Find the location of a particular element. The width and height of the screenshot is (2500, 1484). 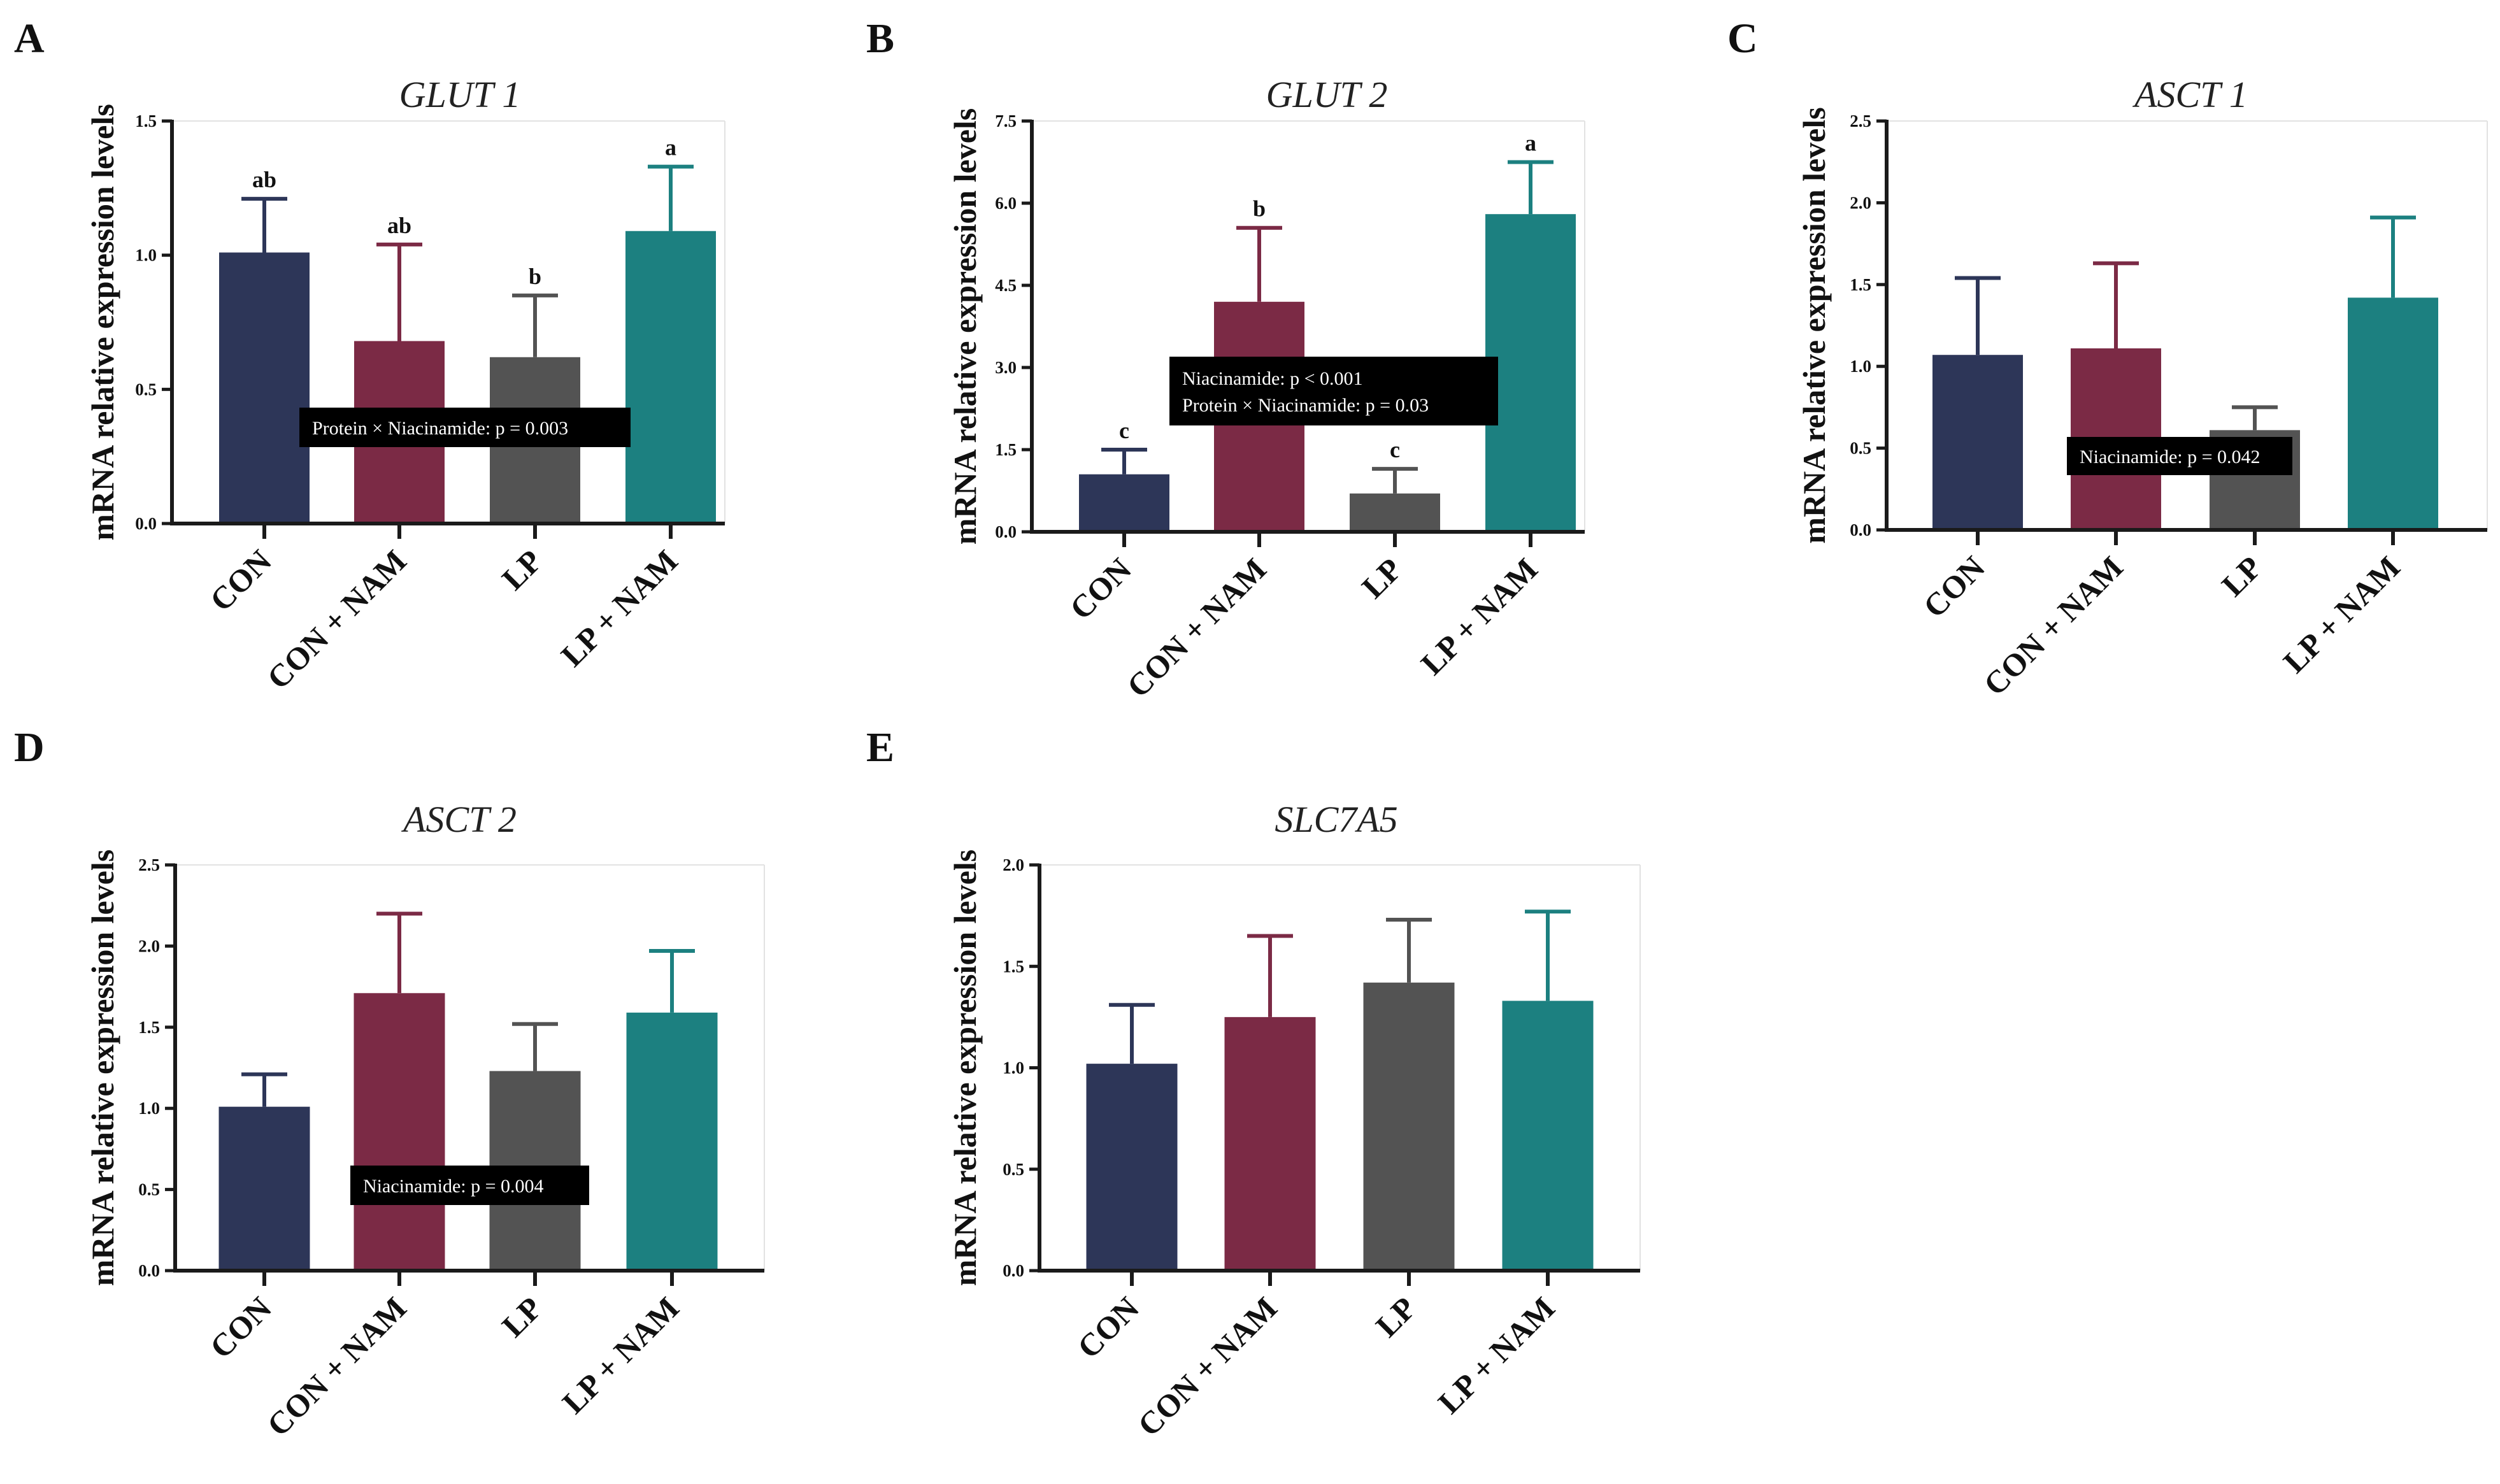

stat-annotation-text: Niacinamide: p < 0.001 is located at coordinates (1272, 378).